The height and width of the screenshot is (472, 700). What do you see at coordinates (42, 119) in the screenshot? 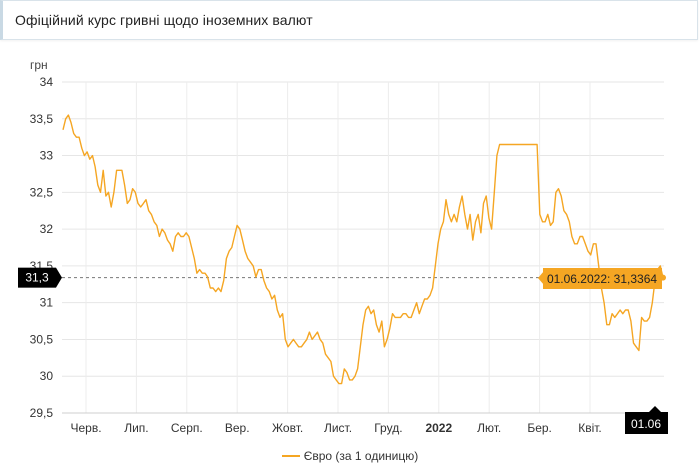
I see `y-tick-label: 33,5` at bounding box center [42, 119].